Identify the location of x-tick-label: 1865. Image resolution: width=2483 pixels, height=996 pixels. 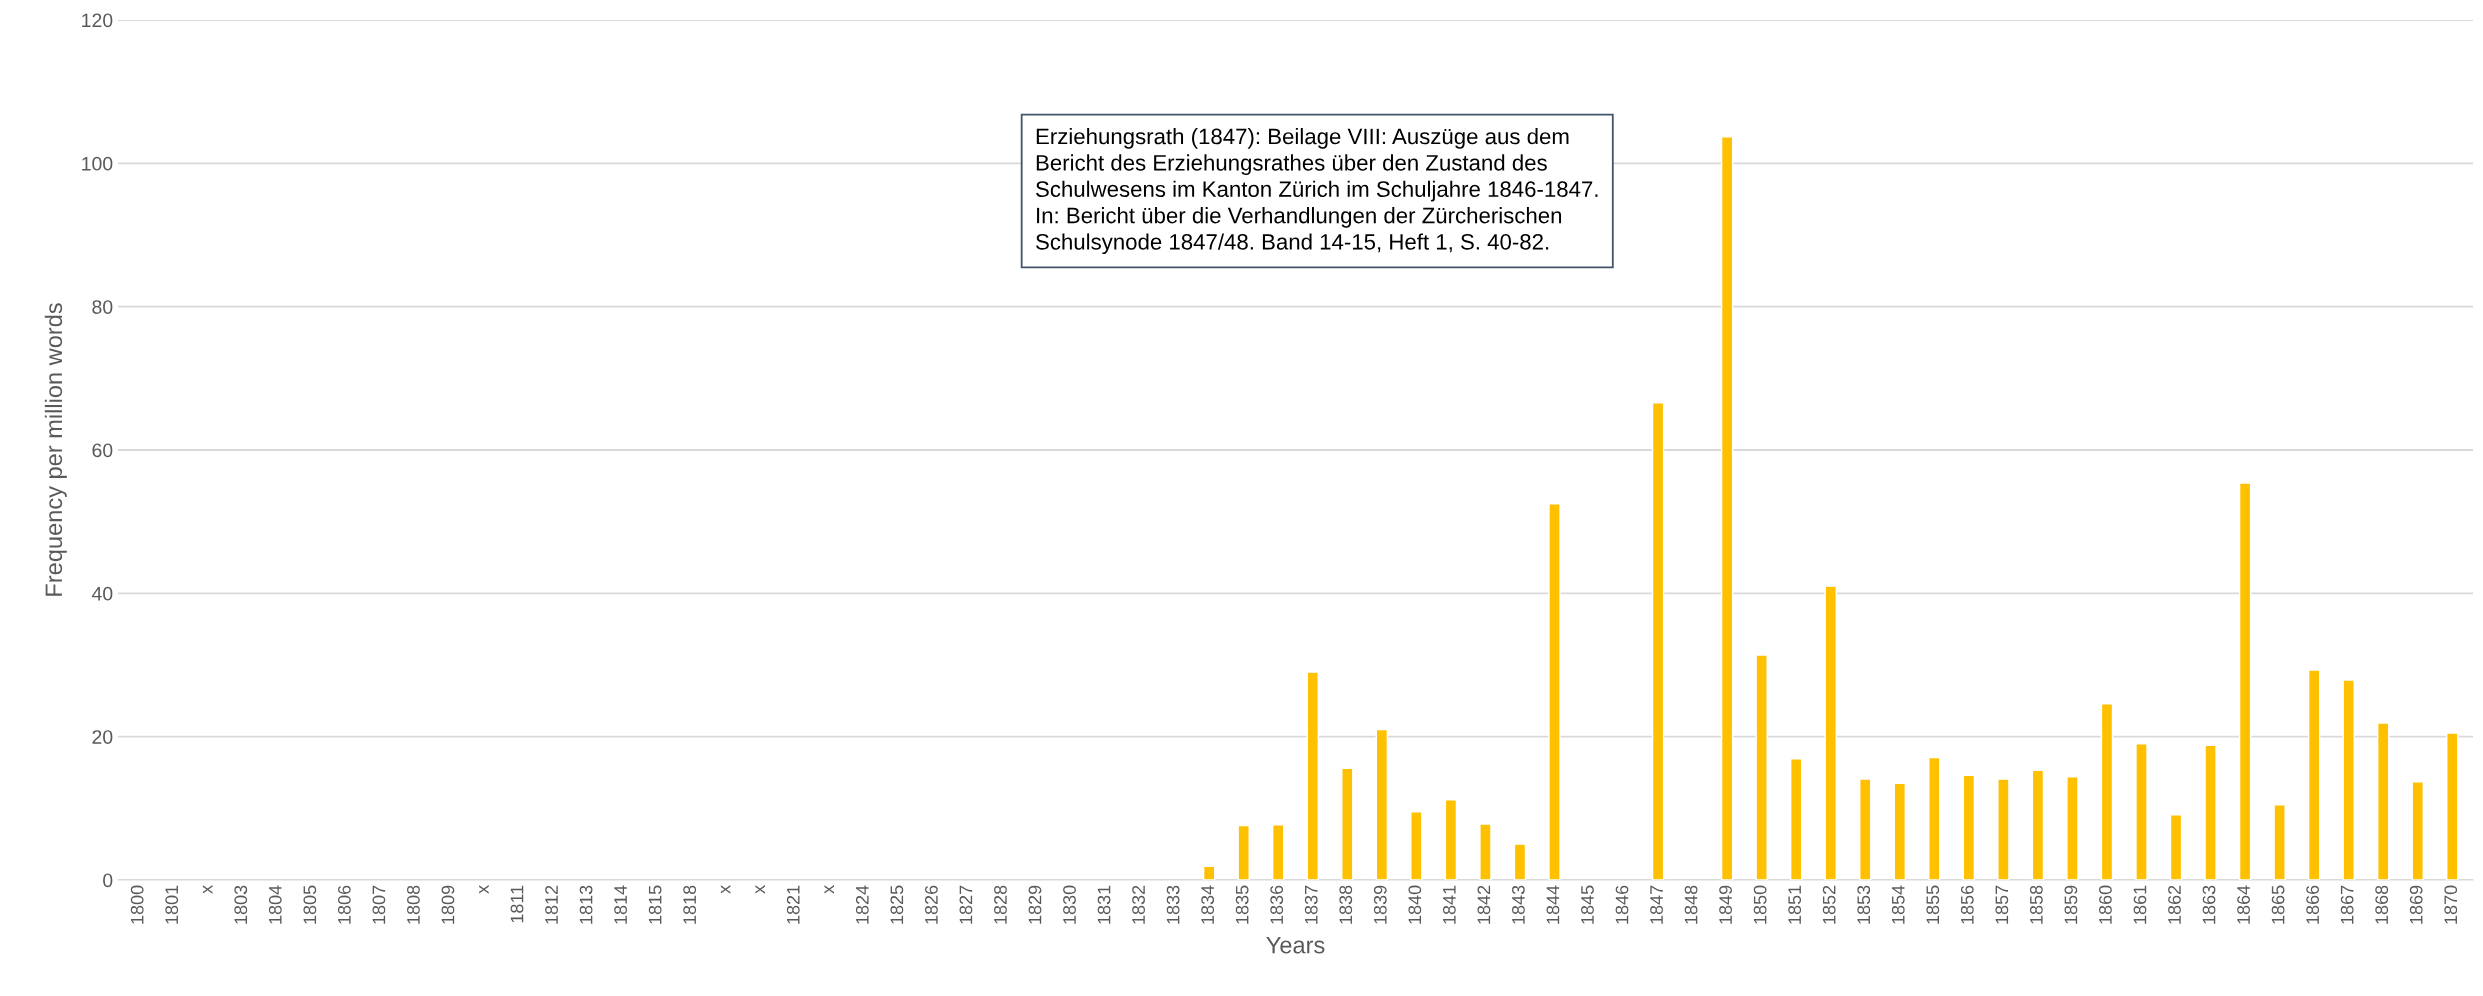
(2278, 904).